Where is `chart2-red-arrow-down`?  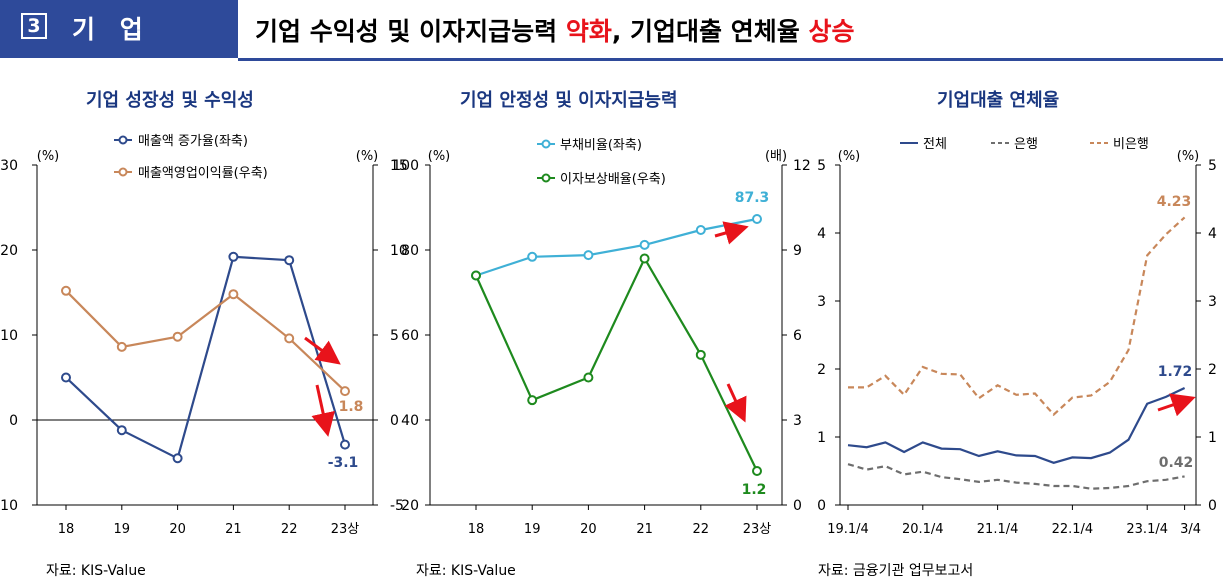 chart2-red-arrow-down is located at coordinates (735, 403).